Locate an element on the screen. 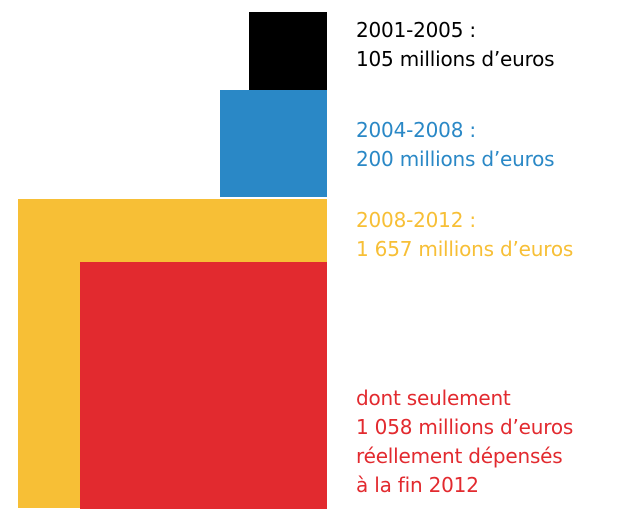  label-2004-2008-period: 2004-2008 : is located at coordinates (416, 130).